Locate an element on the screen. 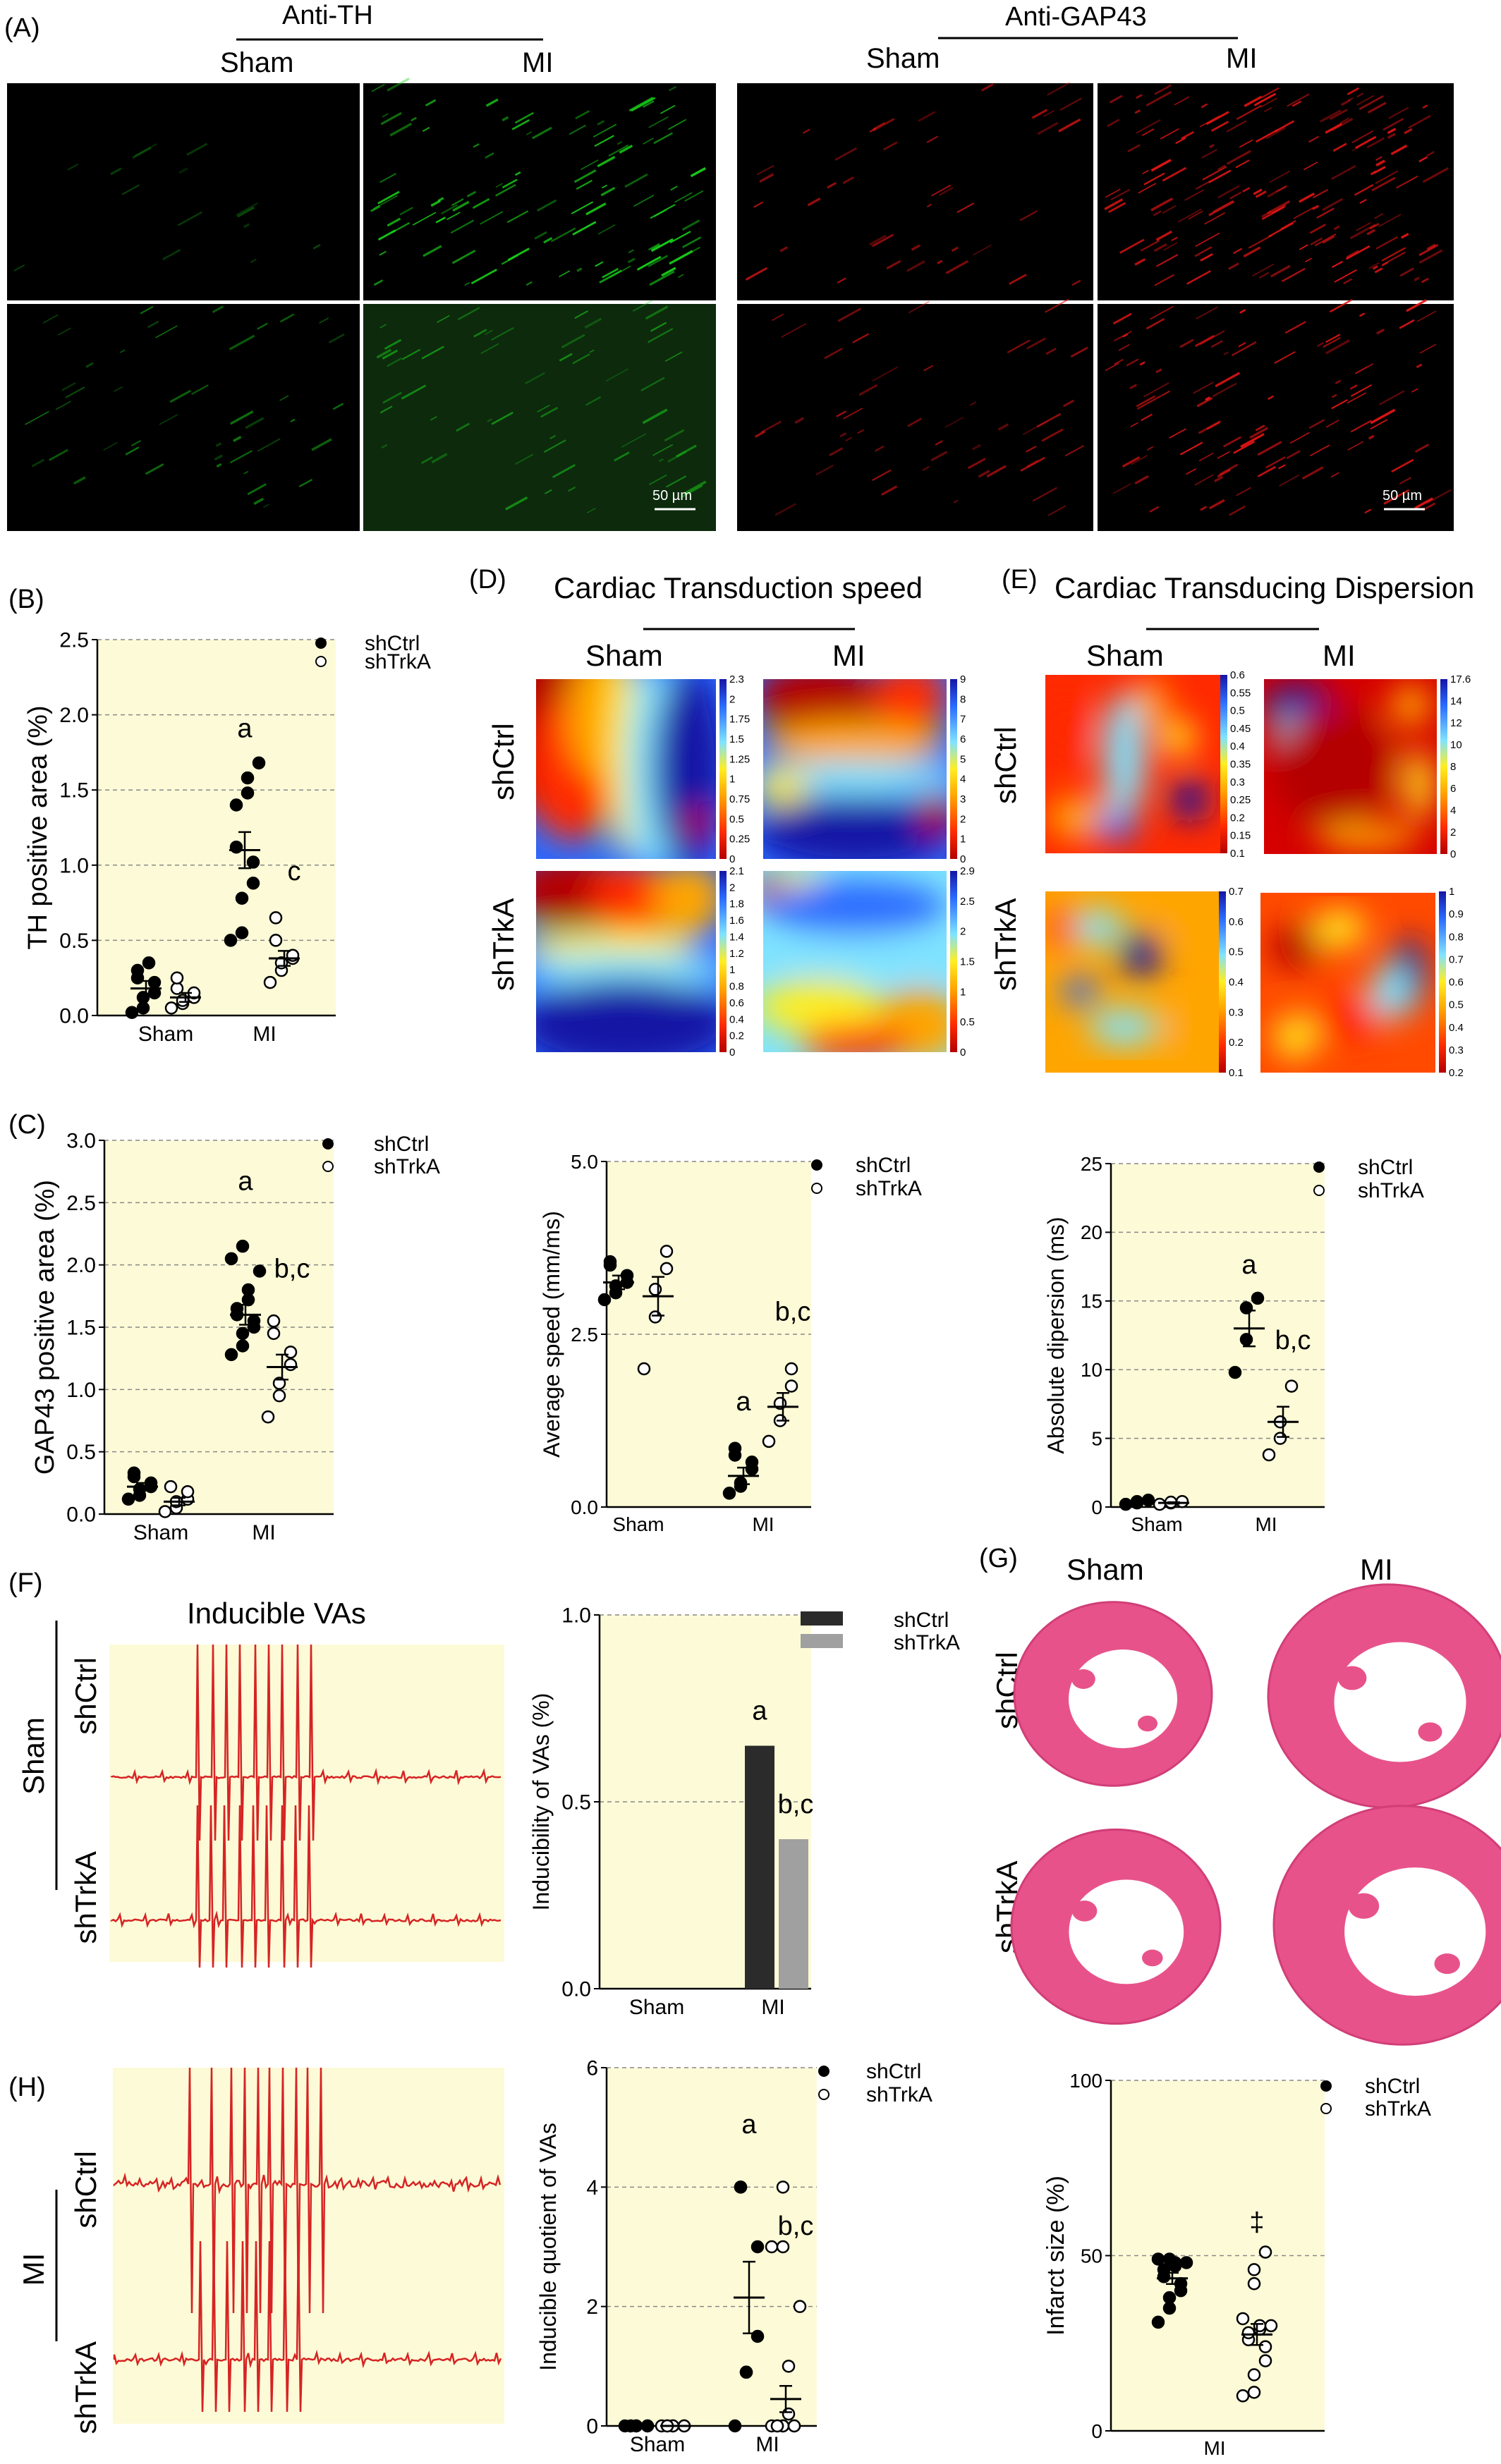 This screenshot has height=2464, width=1501. heatmap-e-mi-shtrka is located at coordinates (1347, 983).